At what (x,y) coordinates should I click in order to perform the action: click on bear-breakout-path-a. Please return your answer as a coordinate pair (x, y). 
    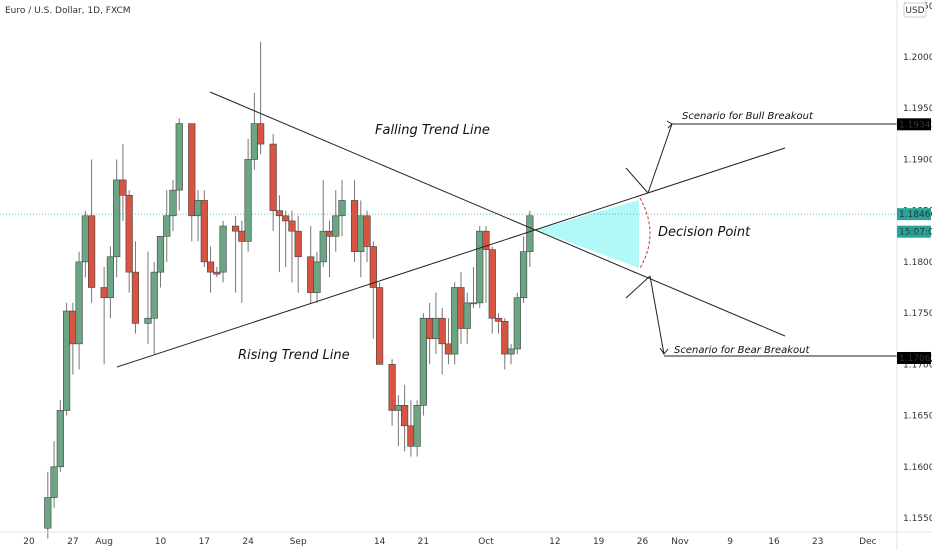
    Looking at the image, I should click on (638, 287).